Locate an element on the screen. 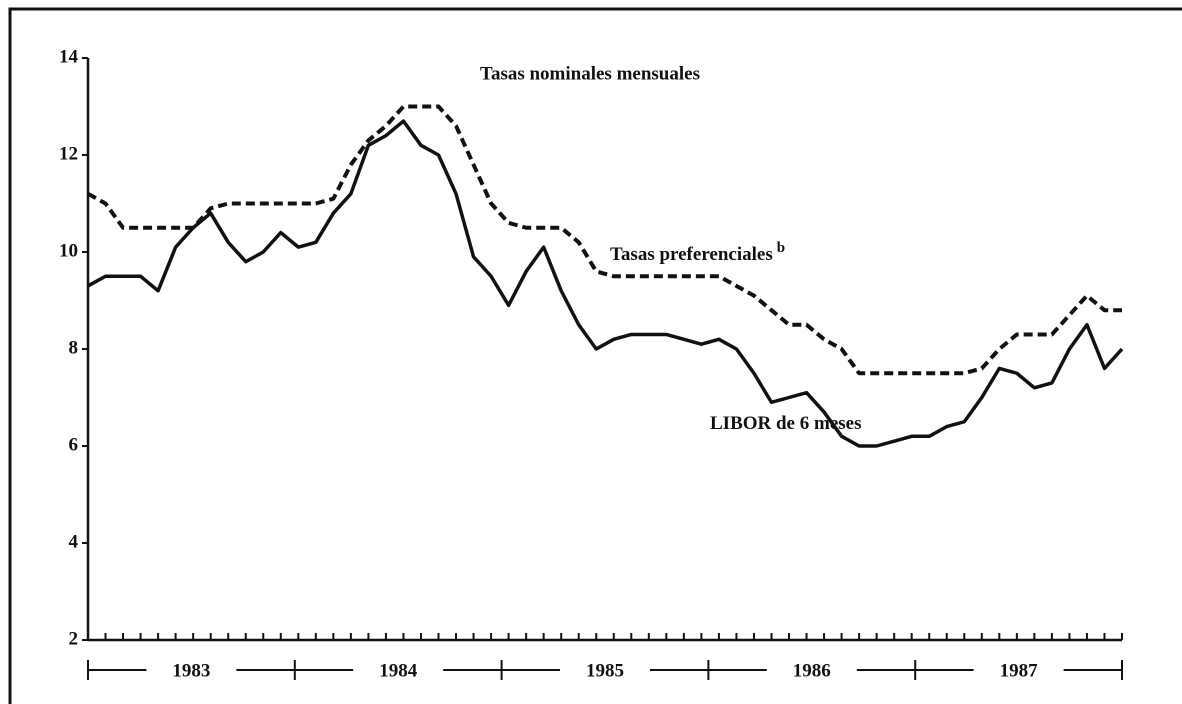 This screenshot has width=1182, height=704. series-label: Tasas preferenciales b is located at coordinates (697, 252).